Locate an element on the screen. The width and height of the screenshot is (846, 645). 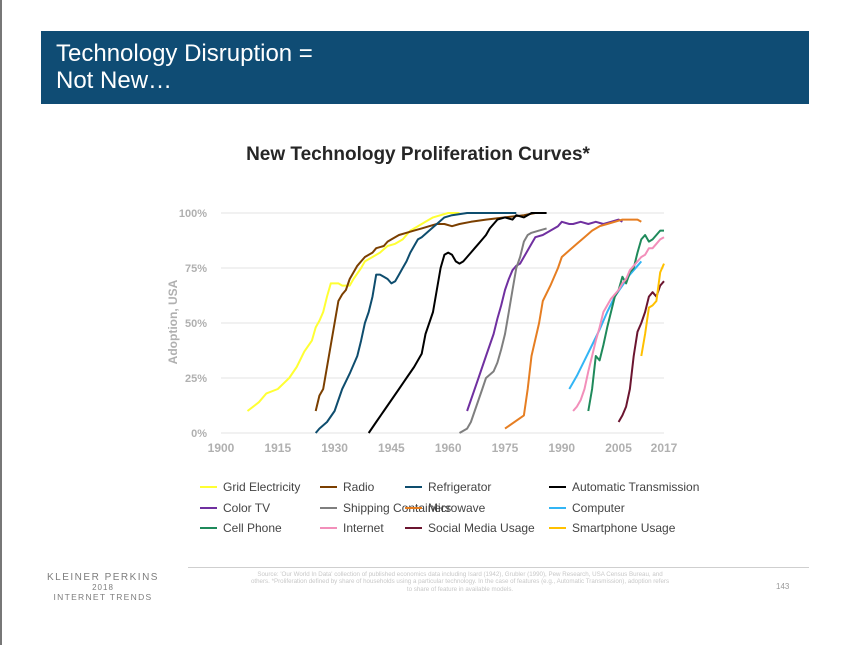
x-tick-label: 1945 is located at coordinates (391, 448).